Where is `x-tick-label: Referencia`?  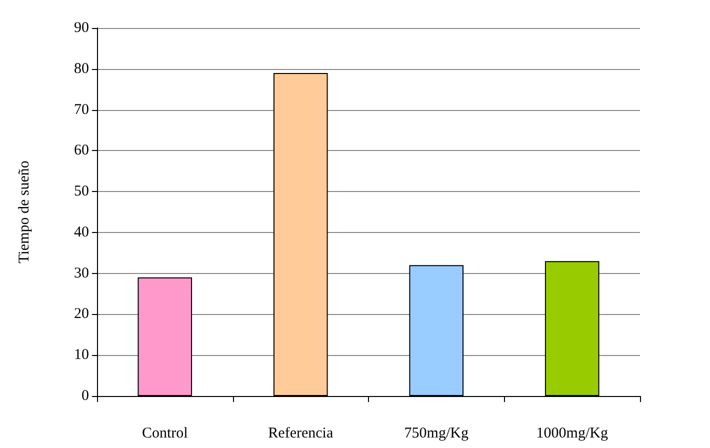
x-tick-label: Referencia is located at coordinates (301, 434).